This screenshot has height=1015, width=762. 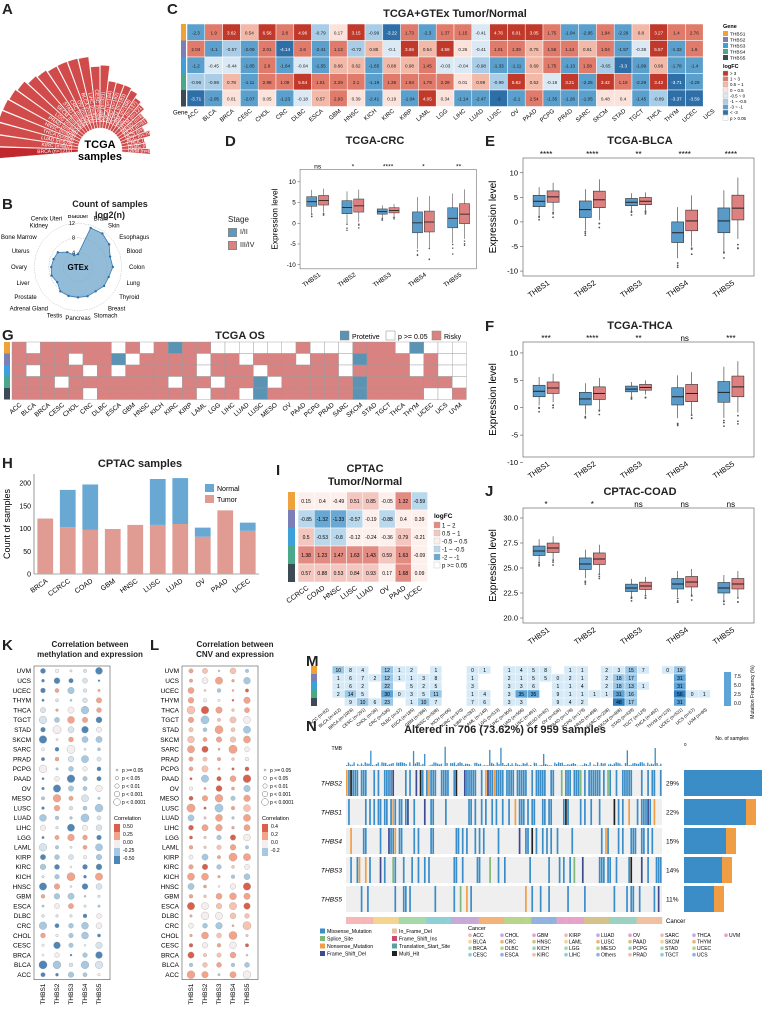 I want to click on heat-value: 2, so click(x=582, y=703).